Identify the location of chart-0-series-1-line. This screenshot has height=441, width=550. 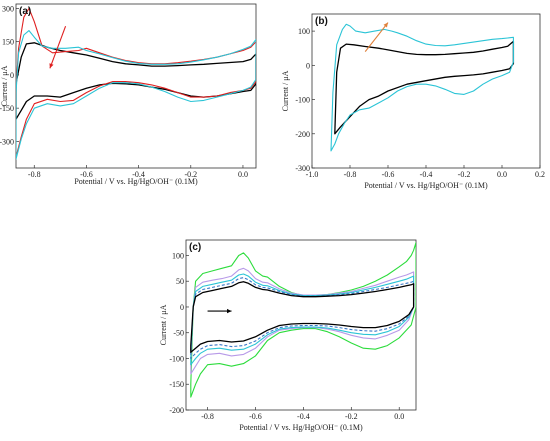
(136, 82).